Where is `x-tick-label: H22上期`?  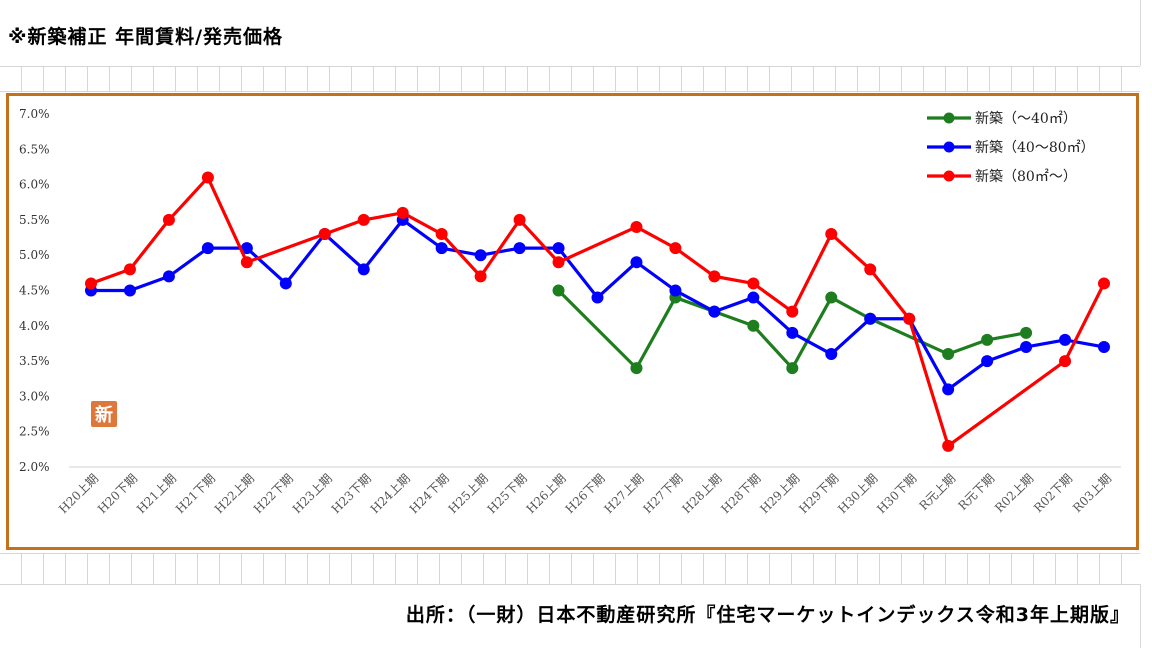 x-tick-label: H22上期 is located at coordinates (234, 493).